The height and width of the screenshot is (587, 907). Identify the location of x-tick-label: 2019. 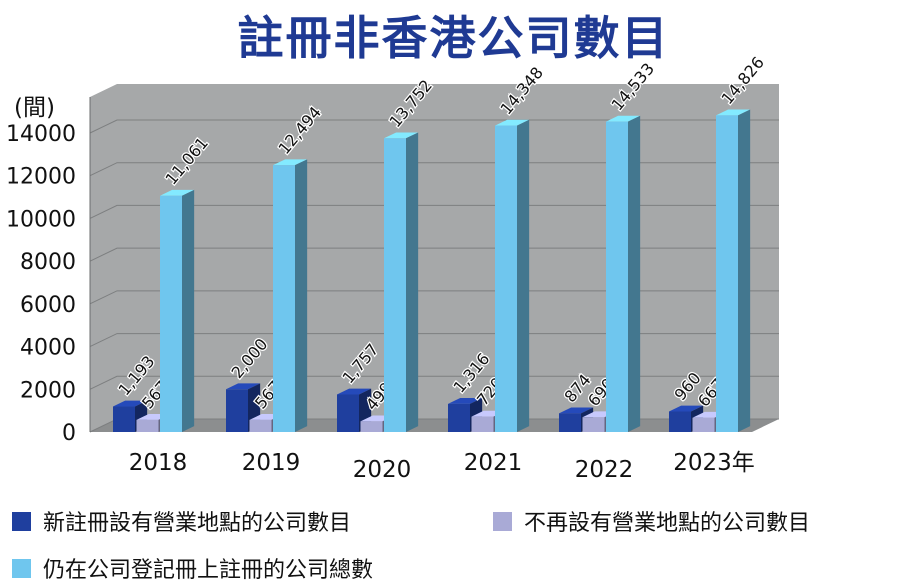
(271, 463).